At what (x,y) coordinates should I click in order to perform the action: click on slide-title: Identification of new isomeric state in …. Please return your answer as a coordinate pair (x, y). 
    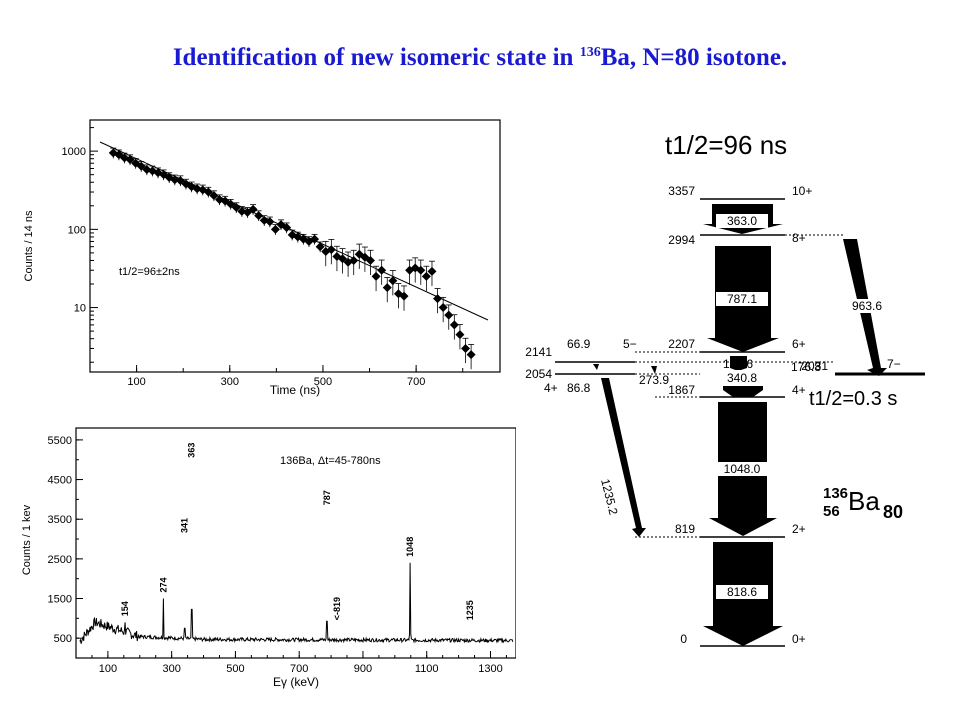
    Looking at the image, I should click on (480, 57).